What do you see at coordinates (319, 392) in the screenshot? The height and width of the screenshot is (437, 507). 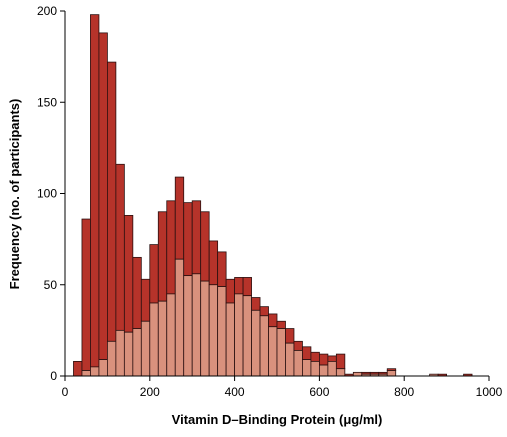 I see `x-tick-label: 600` at bounding box center [319, 392].